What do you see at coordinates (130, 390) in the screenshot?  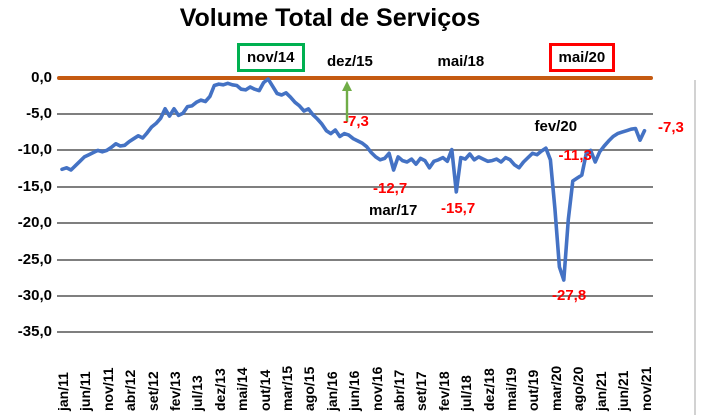 I see `x-axis-label: abr/12` at bounding box center [130, 390].